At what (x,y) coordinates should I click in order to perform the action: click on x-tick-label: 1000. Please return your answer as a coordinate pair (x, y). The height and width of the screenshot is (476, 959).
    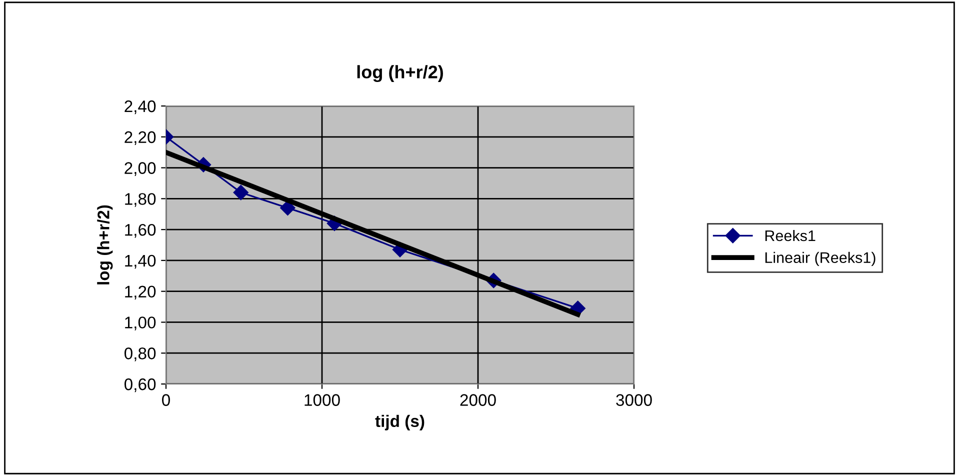
    Looking at the image, I should click on (322, 400).